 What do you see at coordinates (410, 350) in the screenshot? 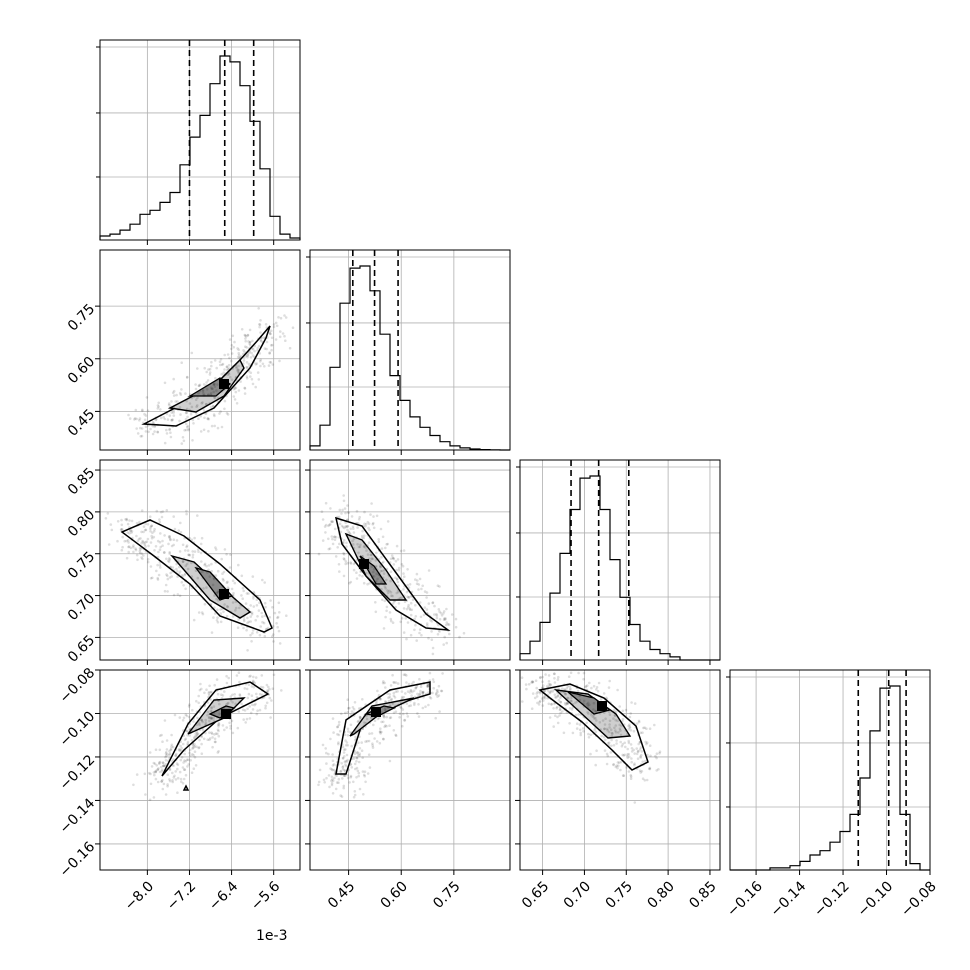
I see `grid-lines` at bounding box center [410, 350].